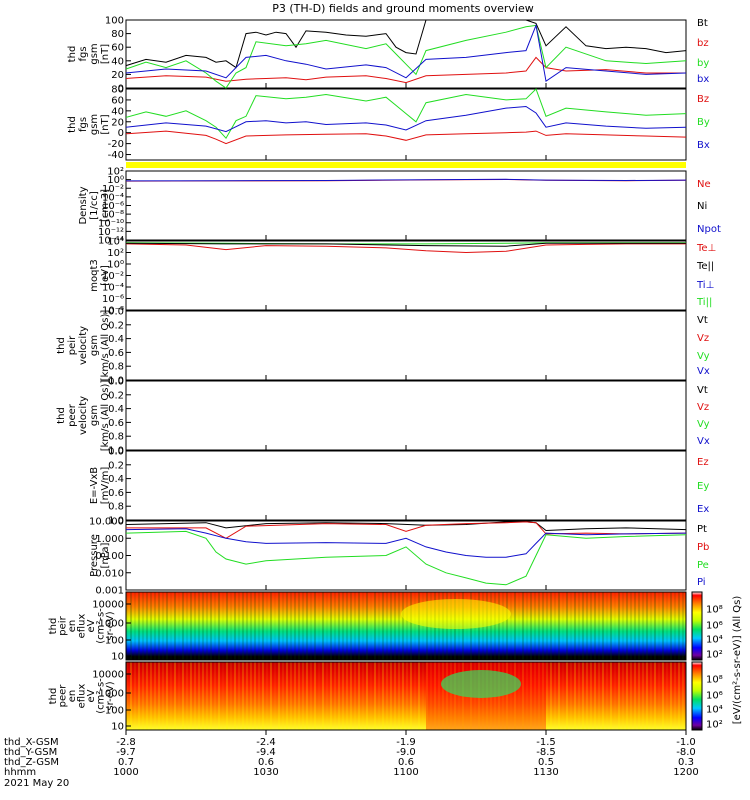  Describe the element at coordinates (702, 23) in the screenshot. I see `legend-entry: Bt` at that location.